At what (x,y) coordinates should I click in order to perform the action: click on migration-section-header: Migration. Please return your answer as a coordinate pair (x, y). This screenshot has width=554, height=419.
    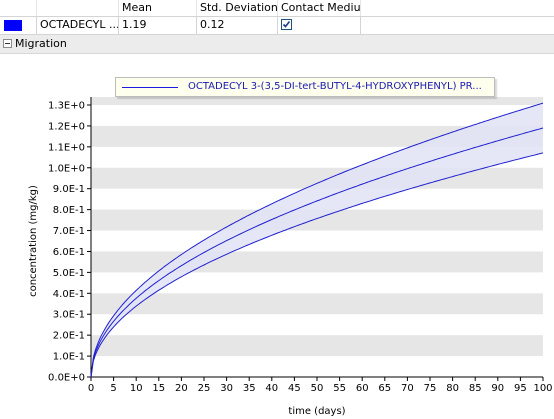
    Looking at the image, I should click on (277, 44).